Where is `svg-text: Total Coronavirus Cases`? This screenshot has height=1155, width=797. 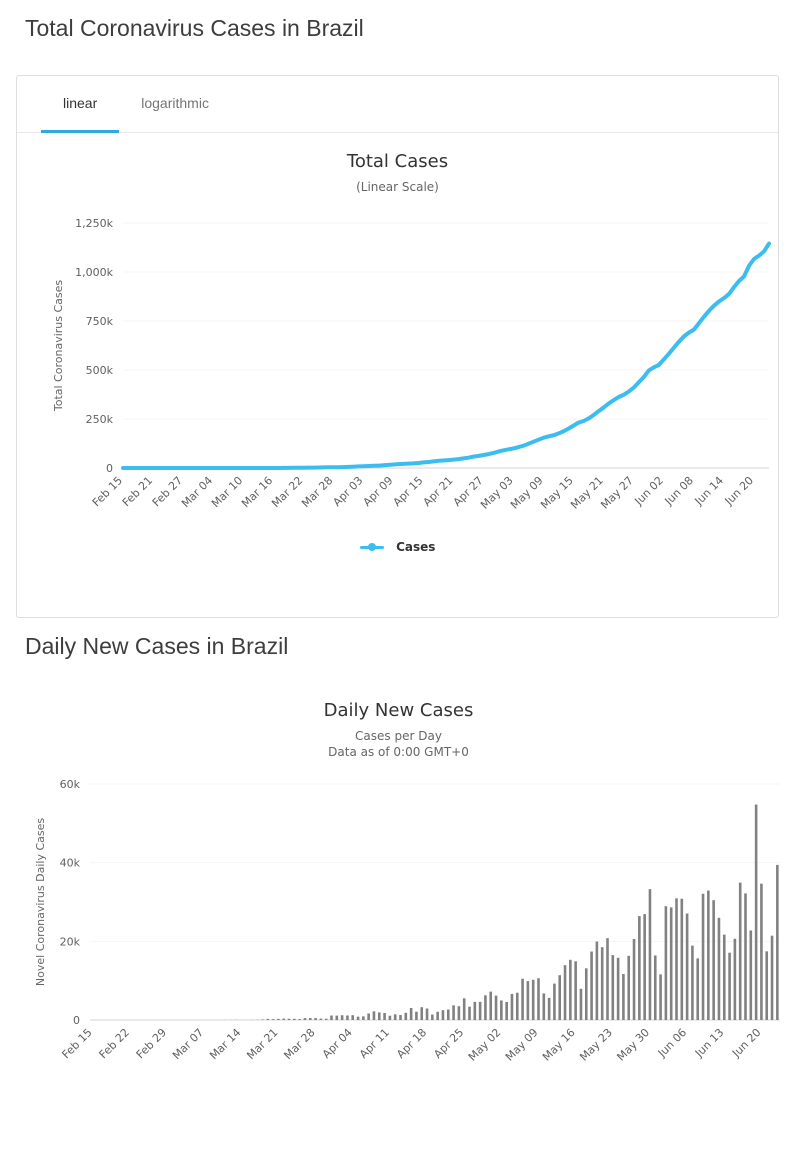
svg-text: Total Coronavirus Cases is located at coordinates (58, 345).